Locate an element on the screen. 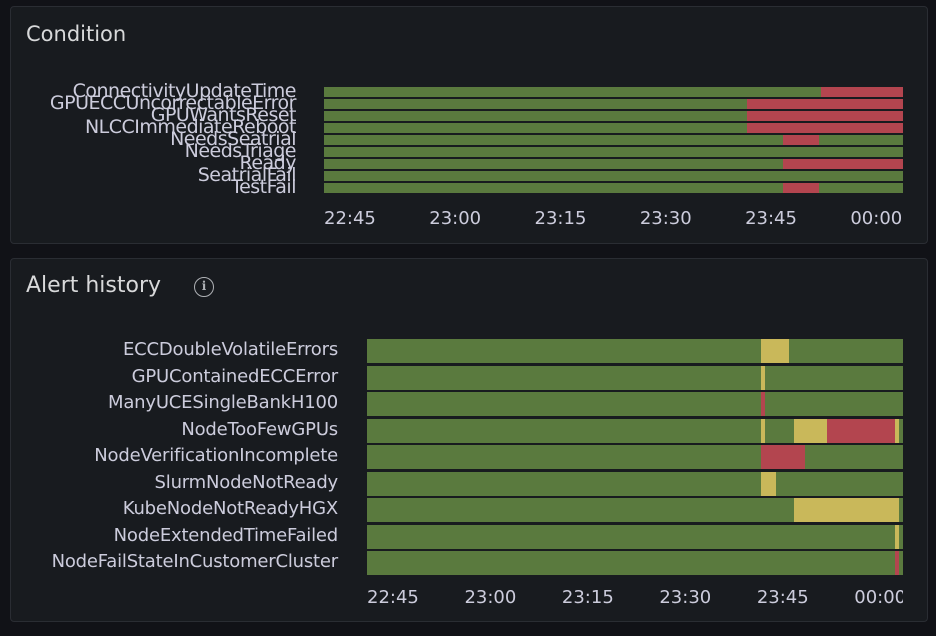 The width and height of the screenshot is (936, 636). row-label: SlurmNodeNotReady is located at coordinates (246, 482).